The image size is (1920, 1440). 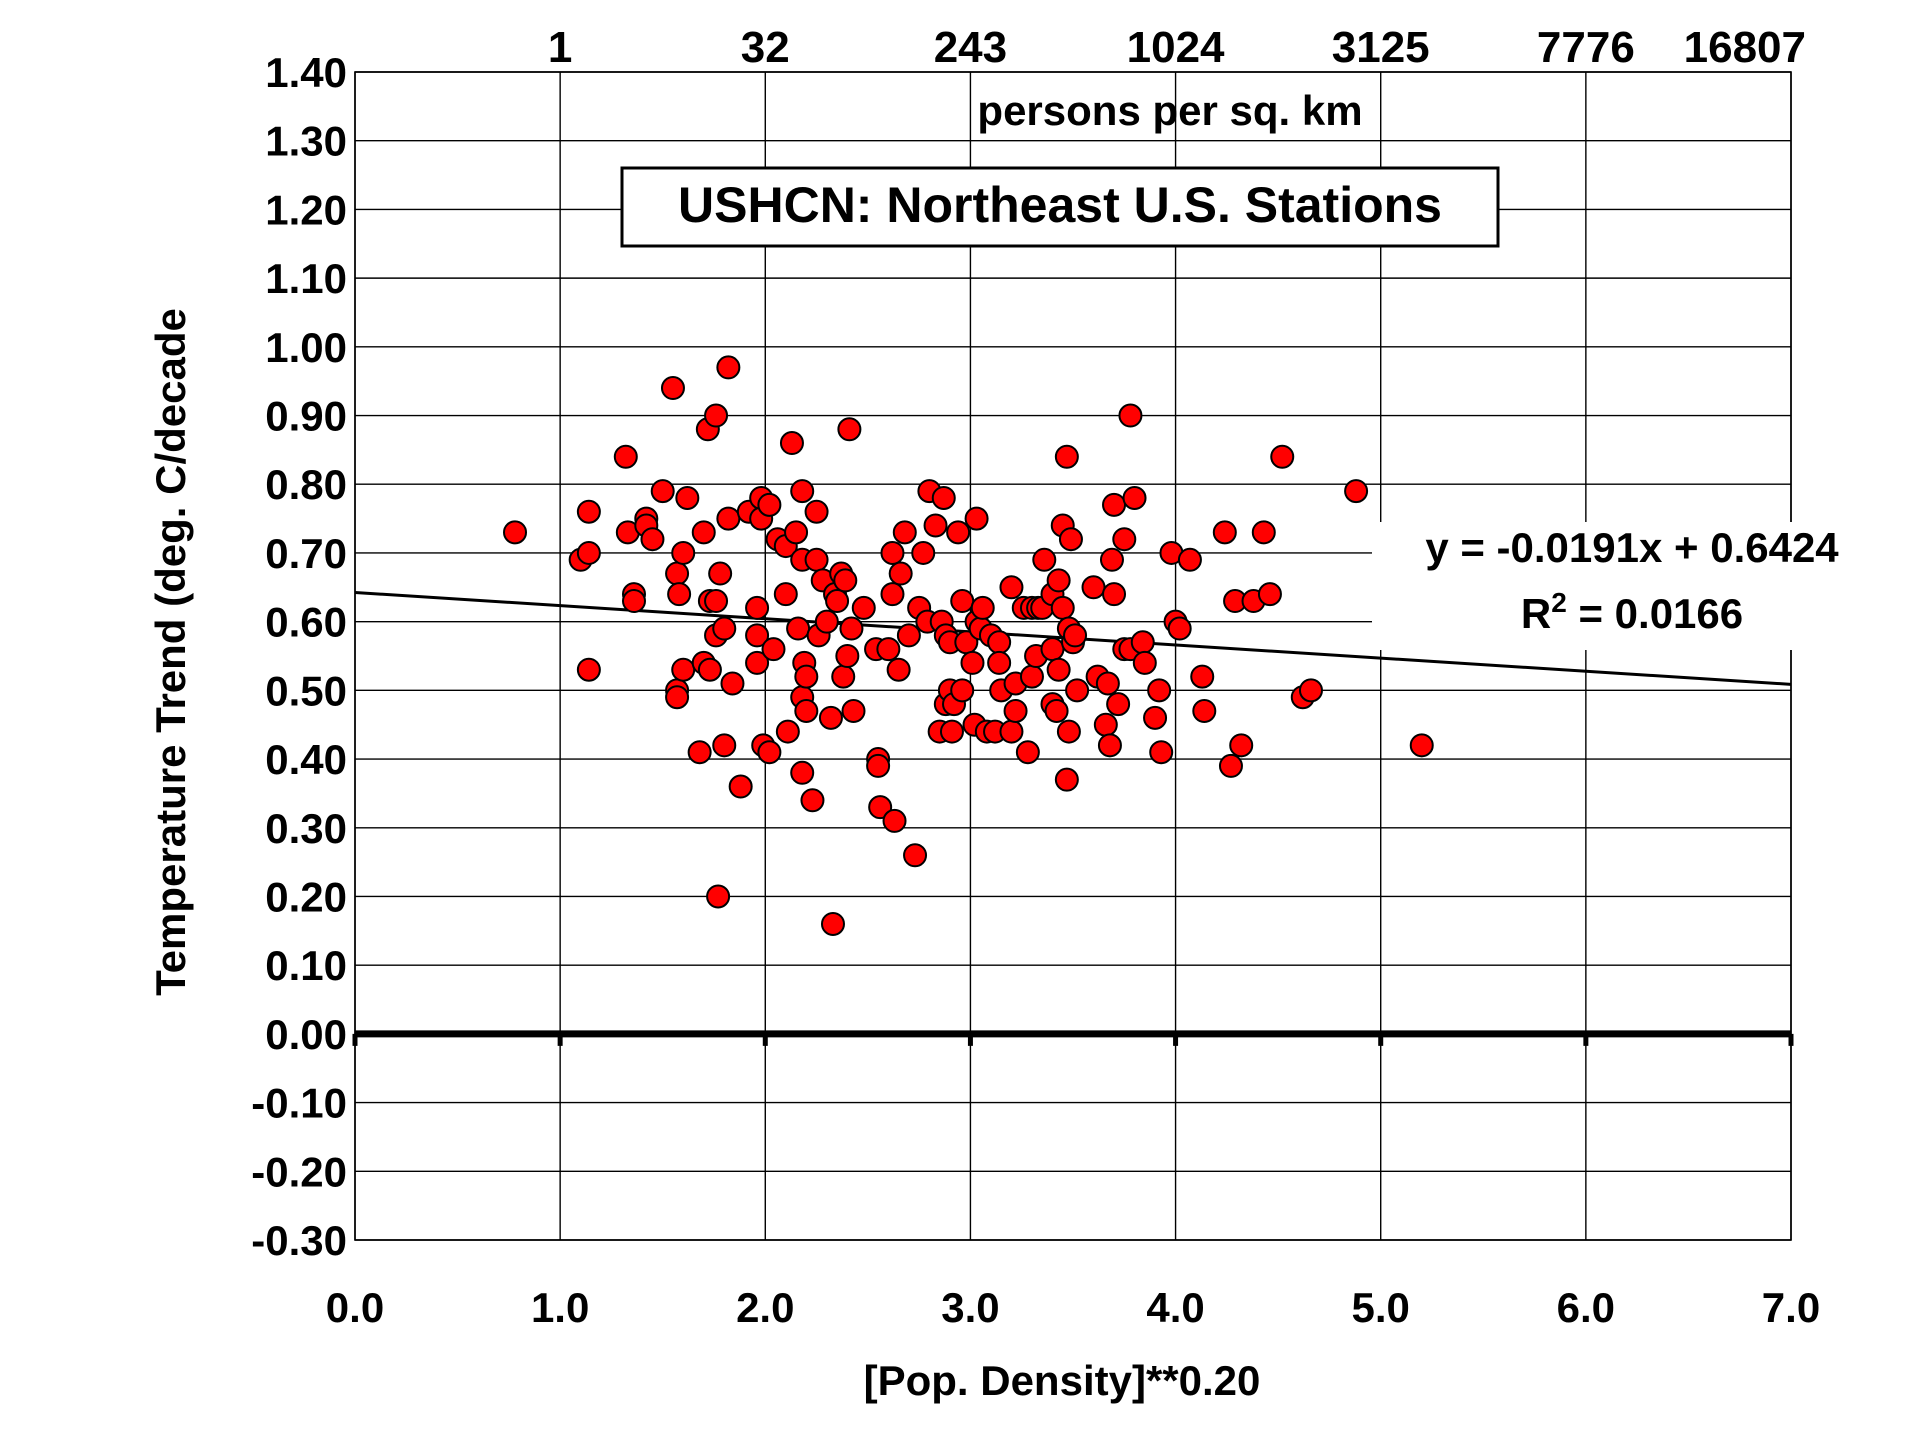 I want to click on y-tick-label: 1.10, so click(x=306, y=278).